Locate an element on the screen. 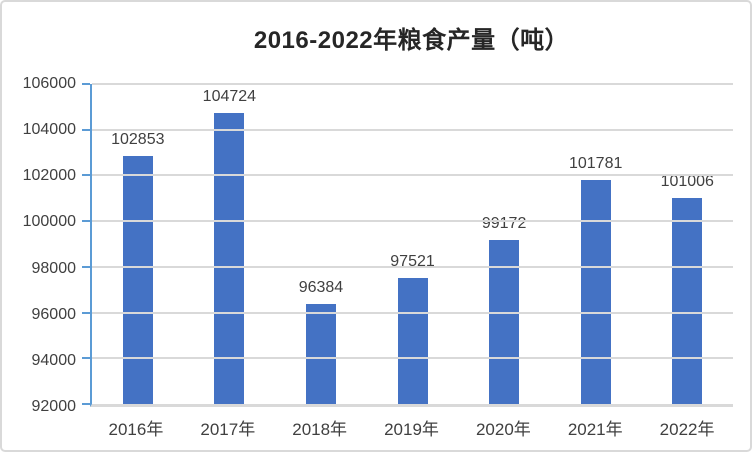  x-axis-tick-label: 2022年 is located at coordinates (687, 429).